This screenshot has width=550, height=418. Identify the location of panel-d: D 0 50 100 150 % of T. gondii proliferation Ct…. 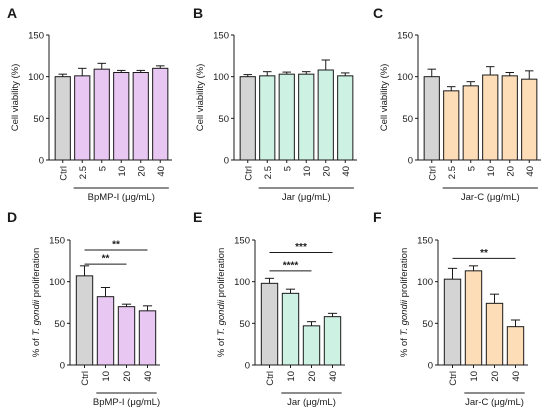
(83, 308).